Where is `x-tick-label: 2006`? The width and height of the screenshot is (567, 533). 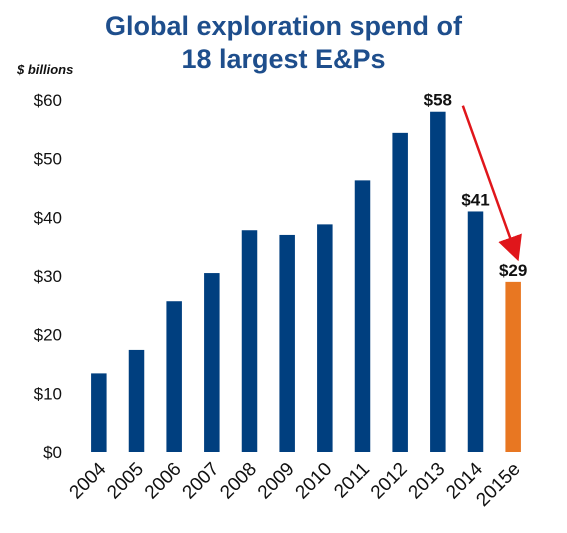 x-tick-label: 2006 is located at coordinates (163, 481).